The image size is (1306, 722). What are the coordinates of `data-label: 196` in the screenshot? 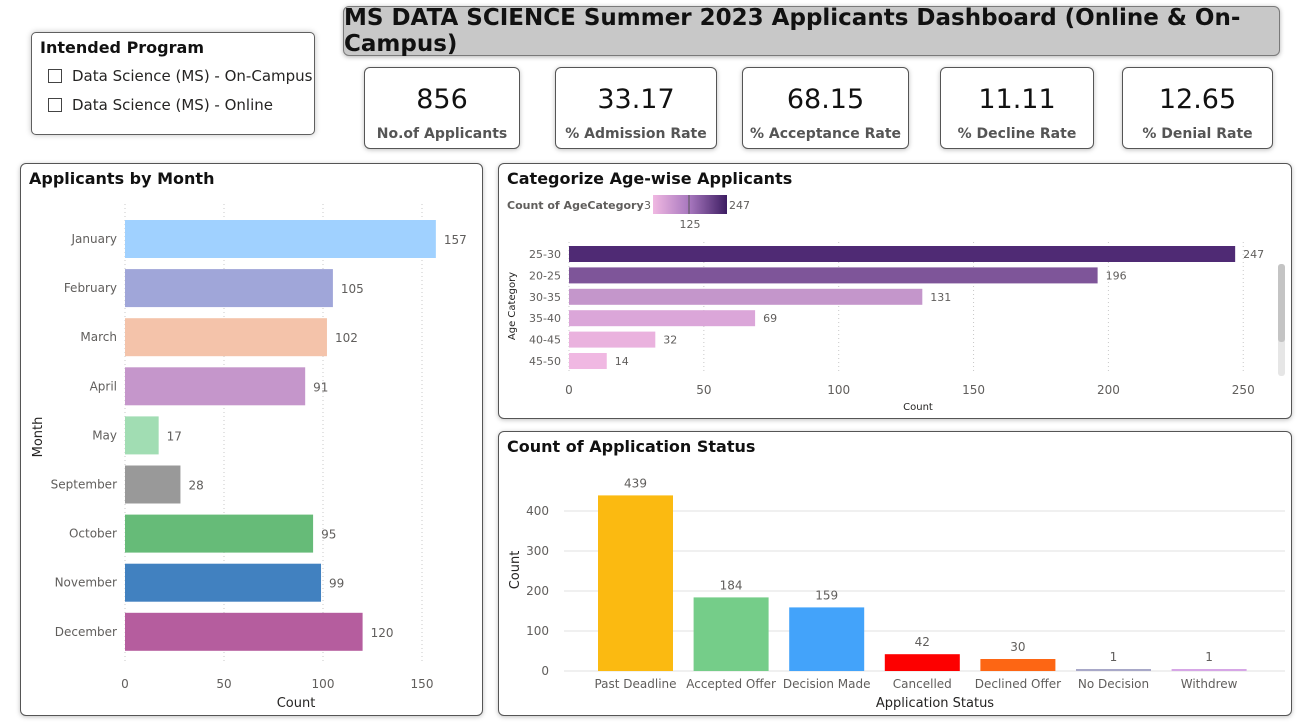 It's located at (1116, 275).